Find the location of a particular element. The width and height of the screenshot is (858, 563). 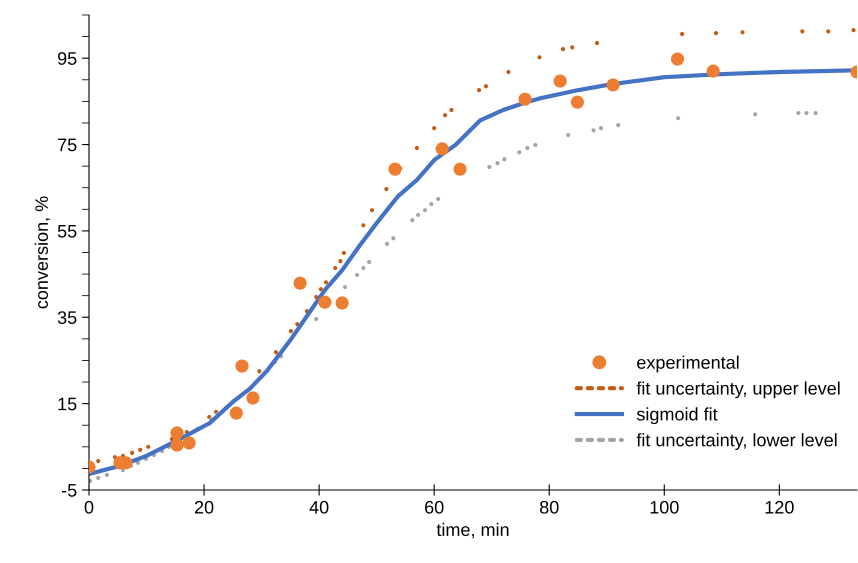

y-tick-label: -5 is located at coordinates (69, 490).